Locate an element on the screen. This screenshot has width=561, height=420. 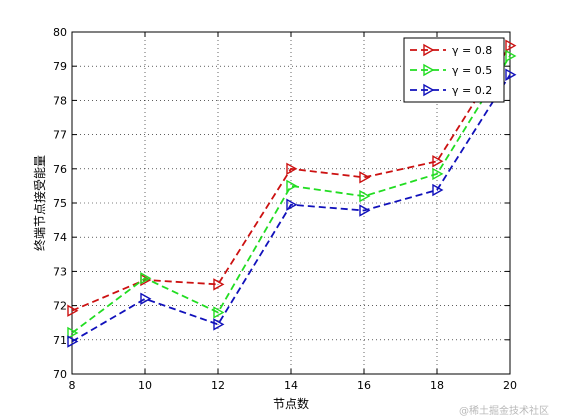
y-tick-label: 77 is located at coordinates (60, 135).